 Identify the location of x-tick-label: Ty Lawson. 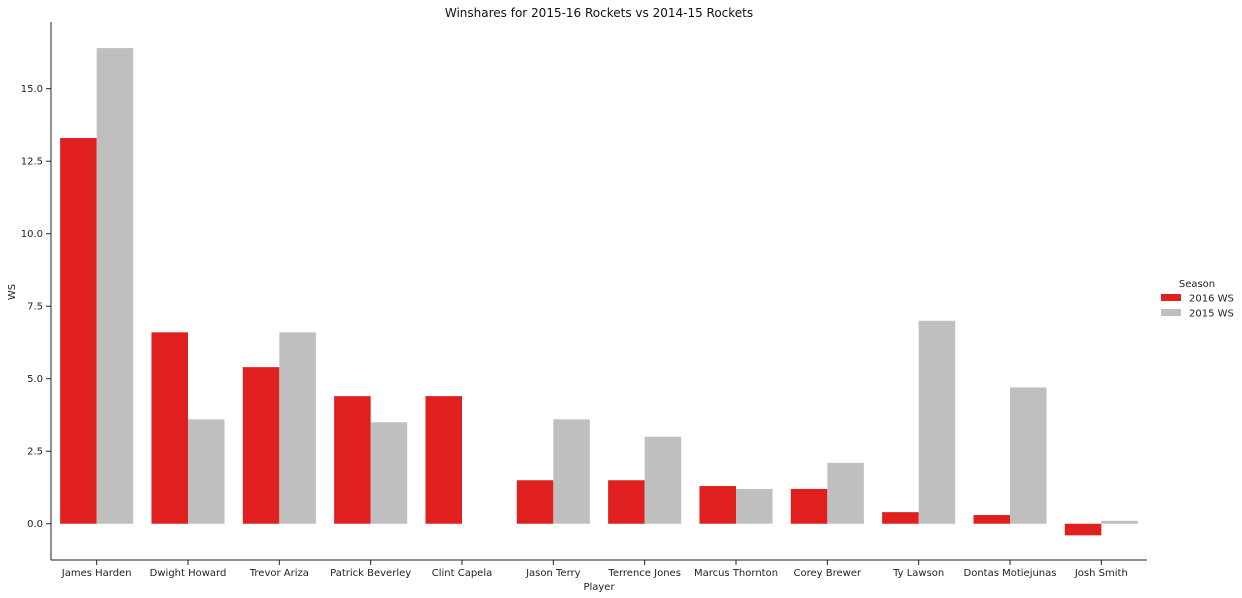
(918, 573).